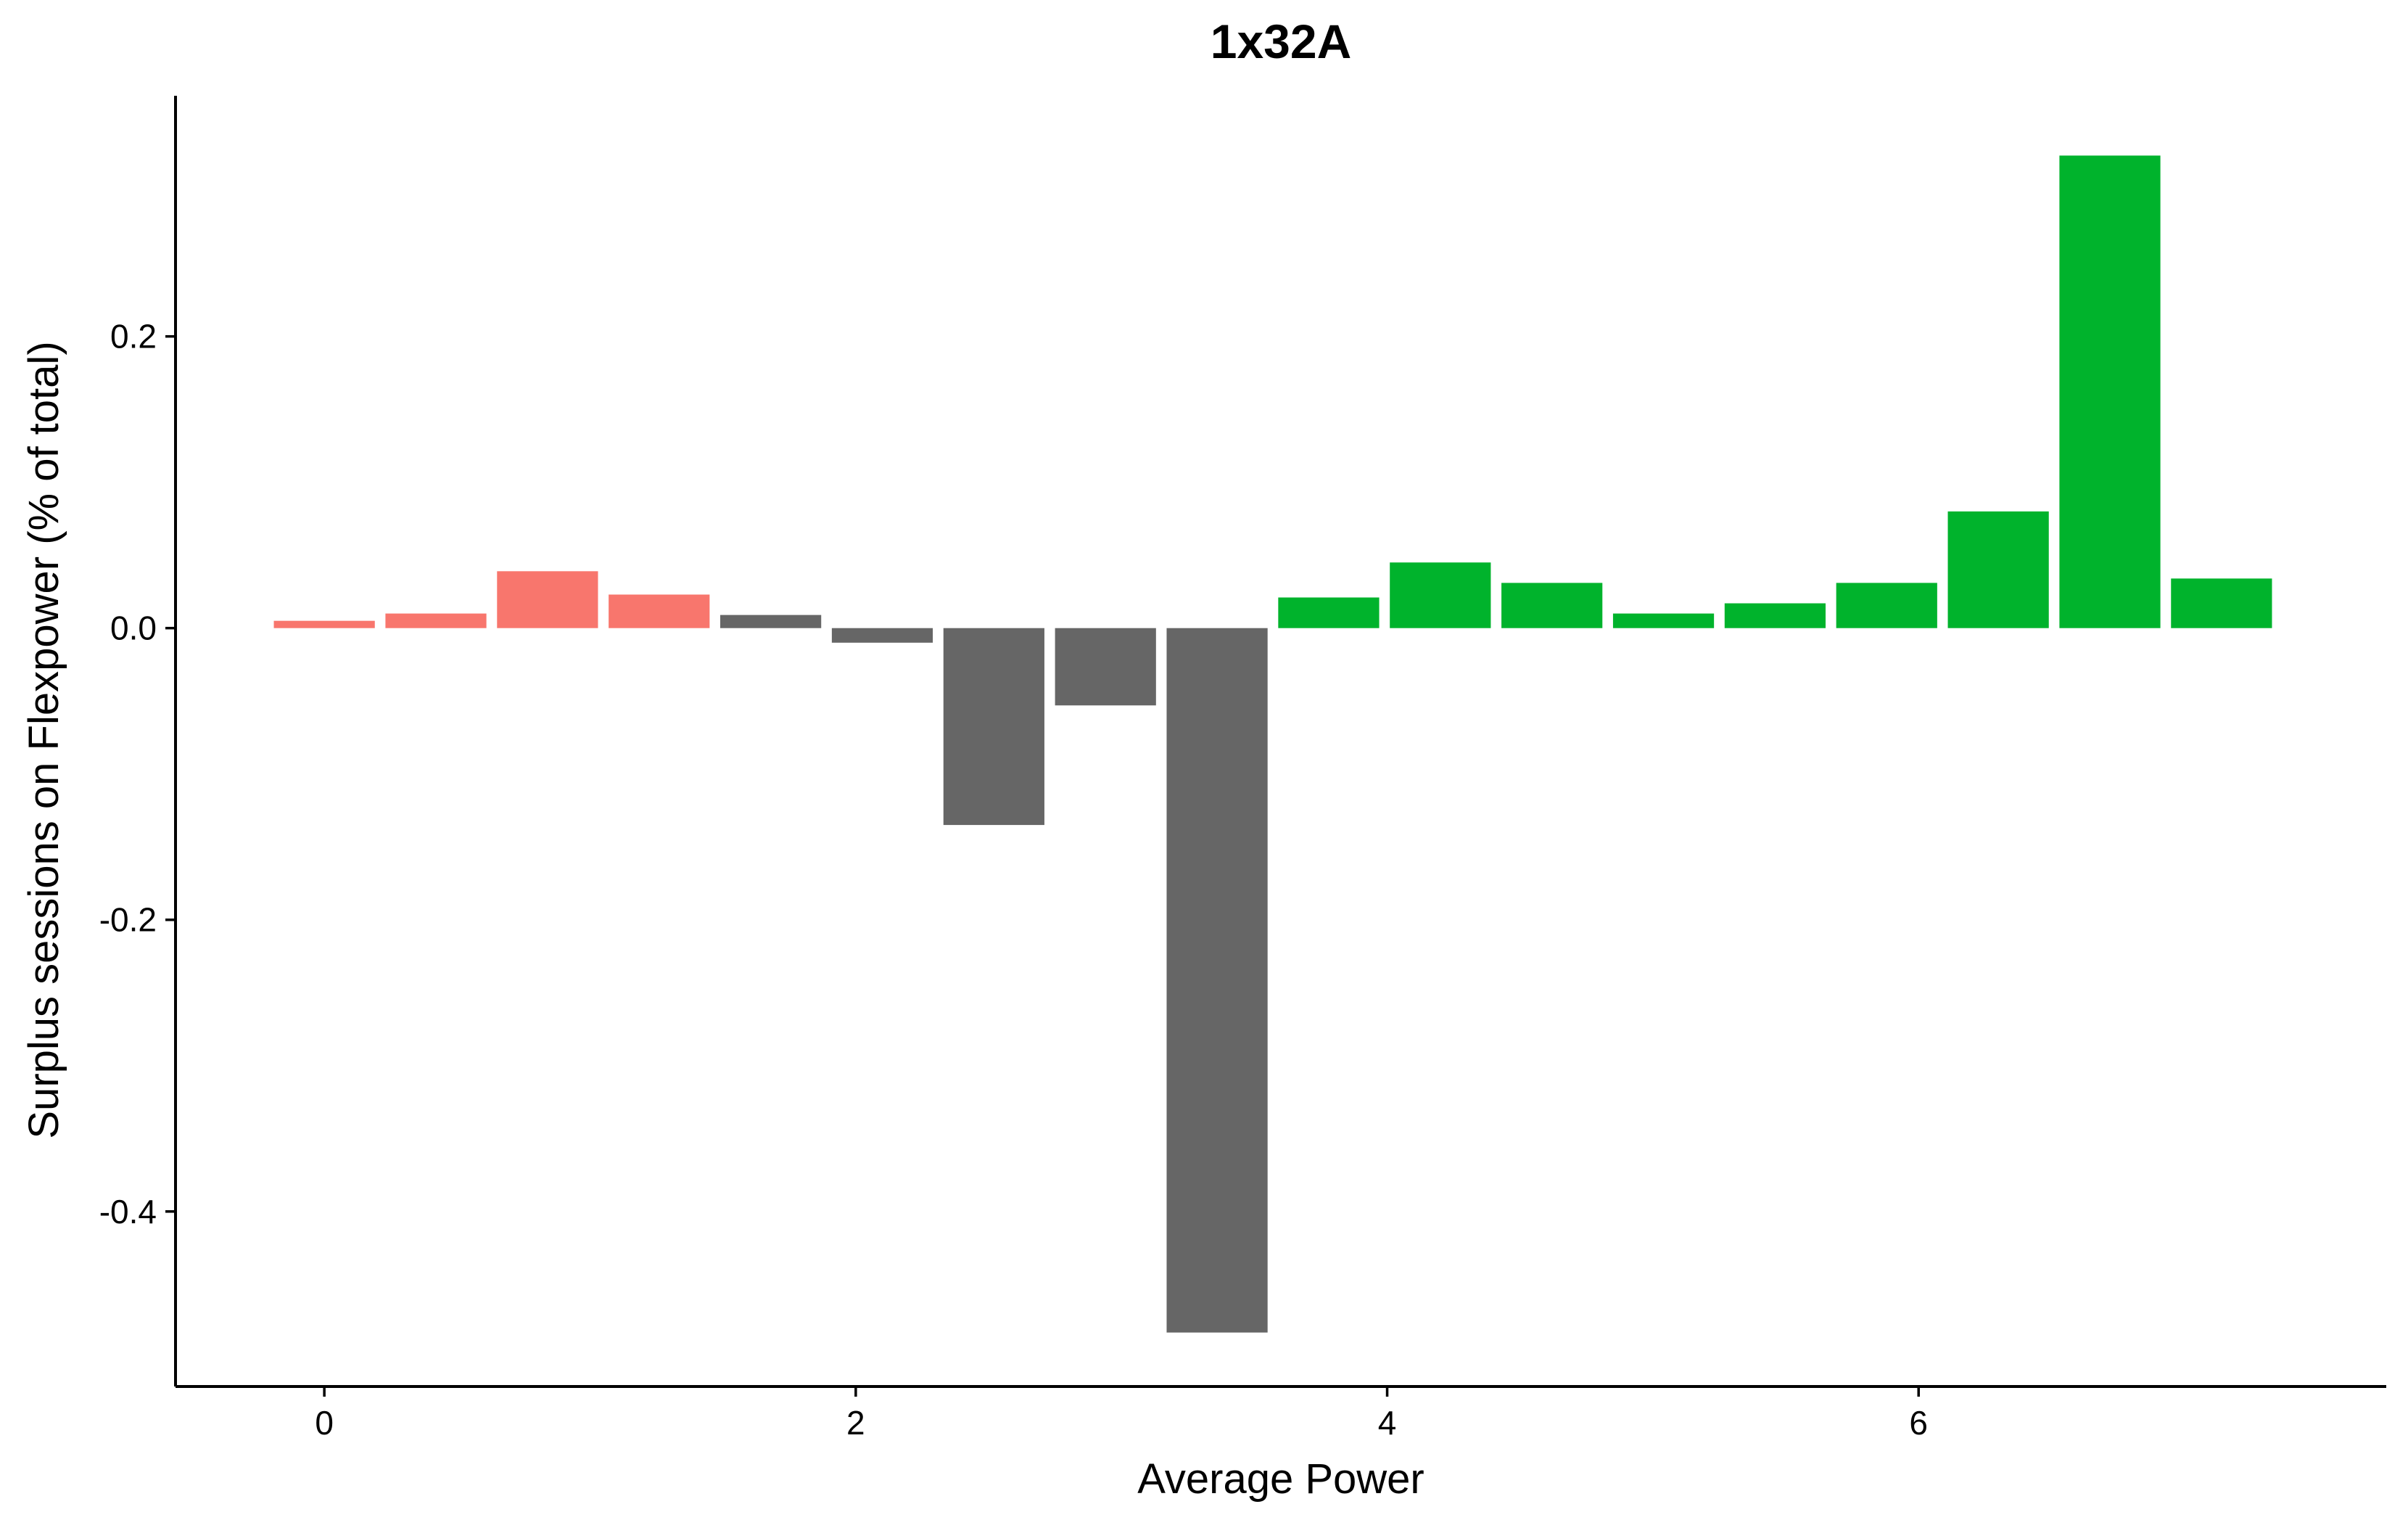 The width and height of the screenshot is (2408, 1520). What do you see at coordinates (1281, 41) in the screenshot?
I see `chart-title: 1x32A` at bounding box center [1281, 41].